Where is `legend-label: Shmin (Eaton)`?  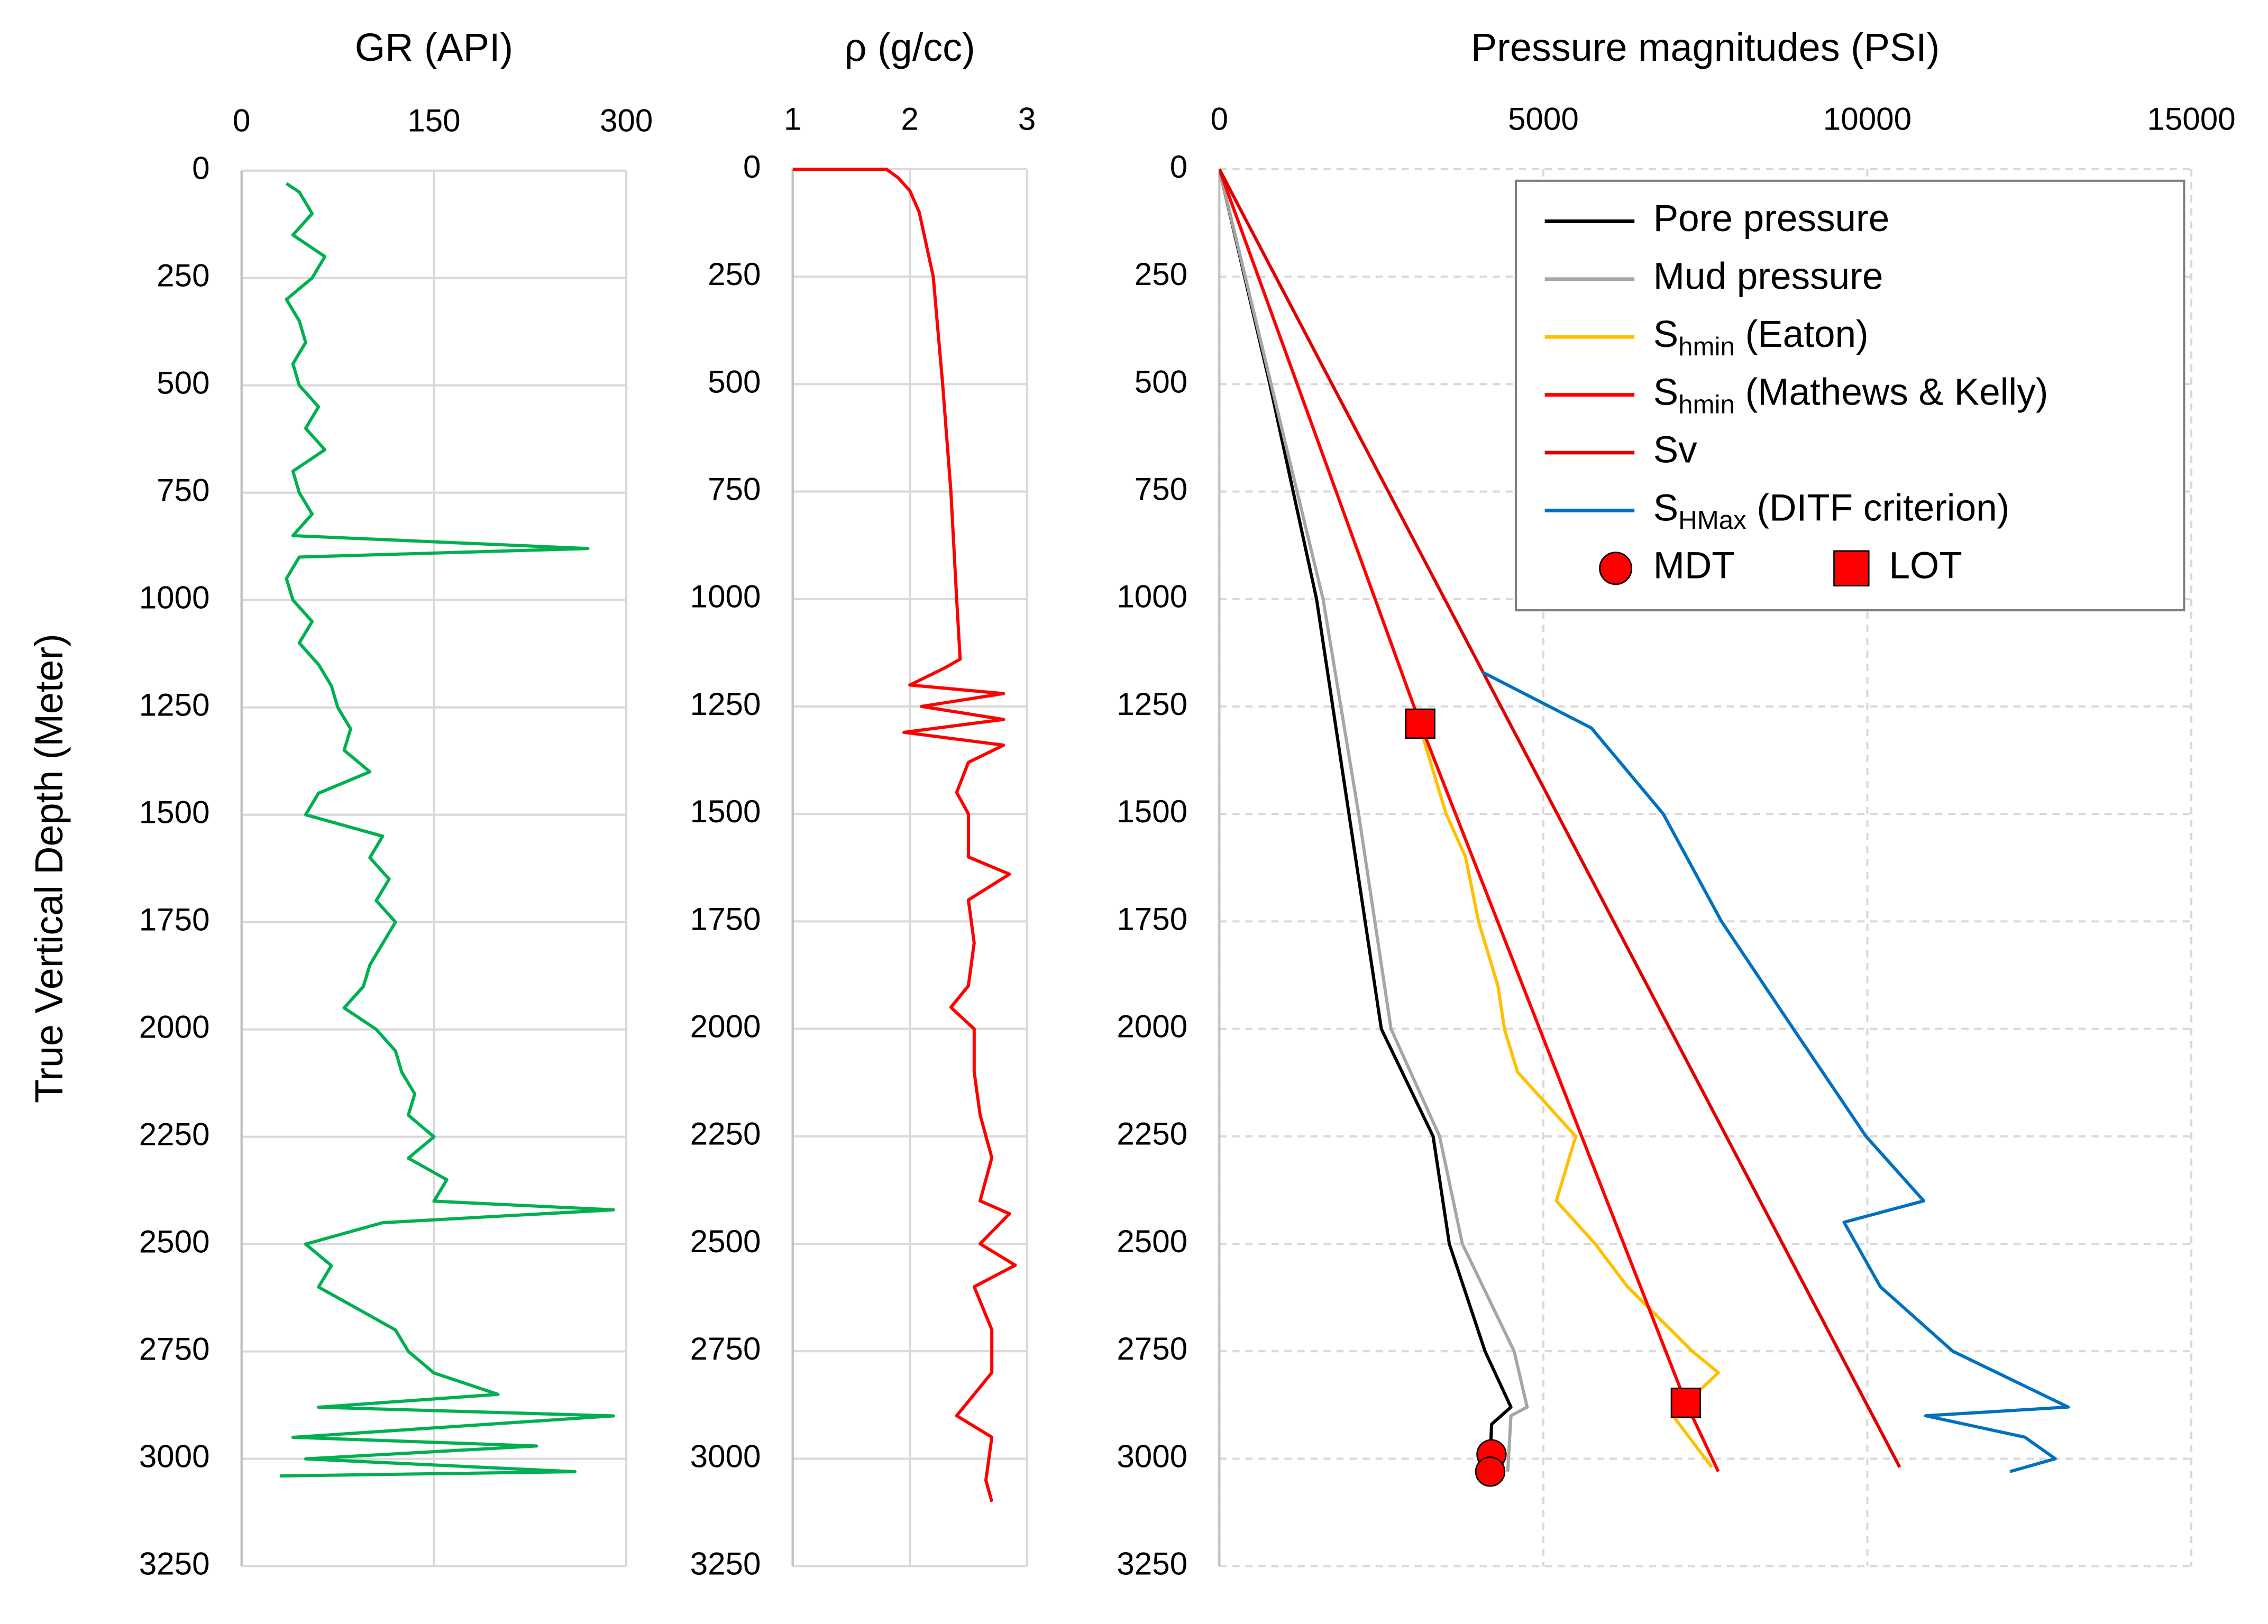
legend-label: Shmin (Eaton) is located at coordinates (1761, 337).